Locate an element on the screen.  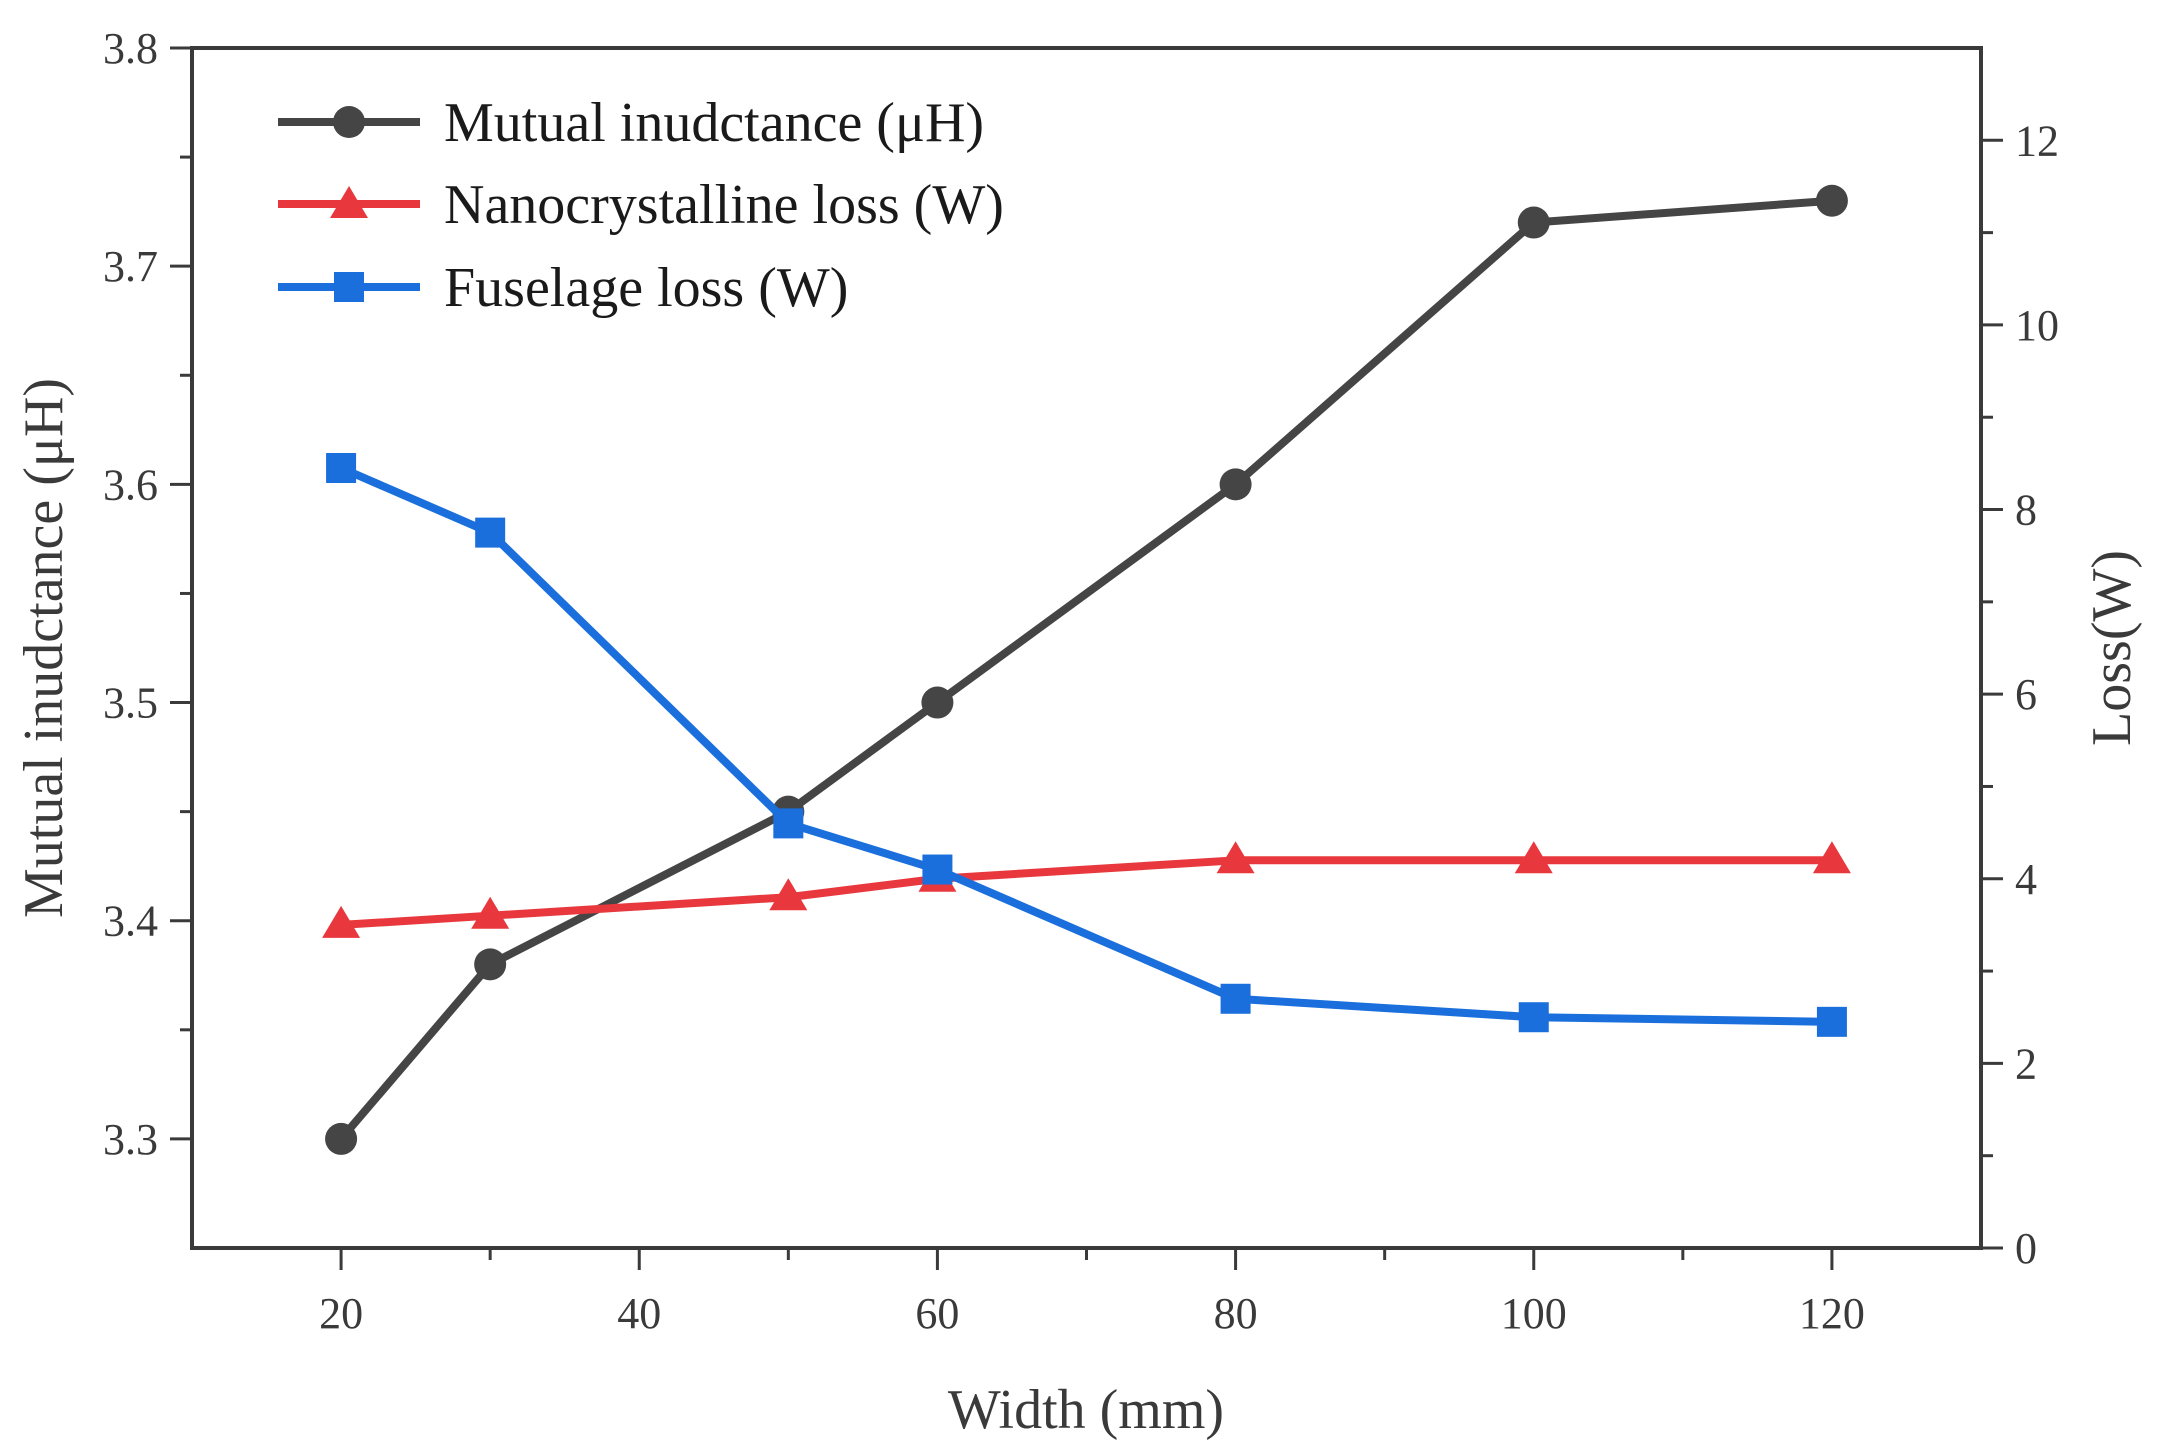
right-y-axis-ticks: 0 2 4 6 8 10 12 is located at coordinates (2020, 694).